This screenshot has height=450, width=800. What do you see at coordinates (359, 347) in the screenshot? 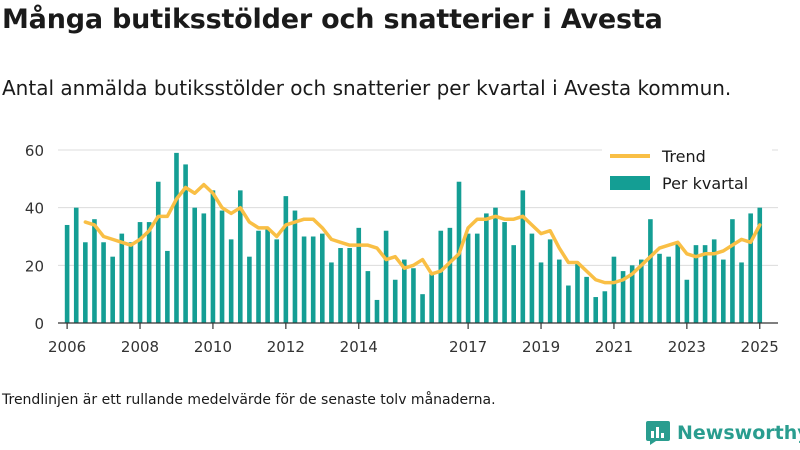
I see `x-tick-label: 2014` at bounding box center [359, 347].